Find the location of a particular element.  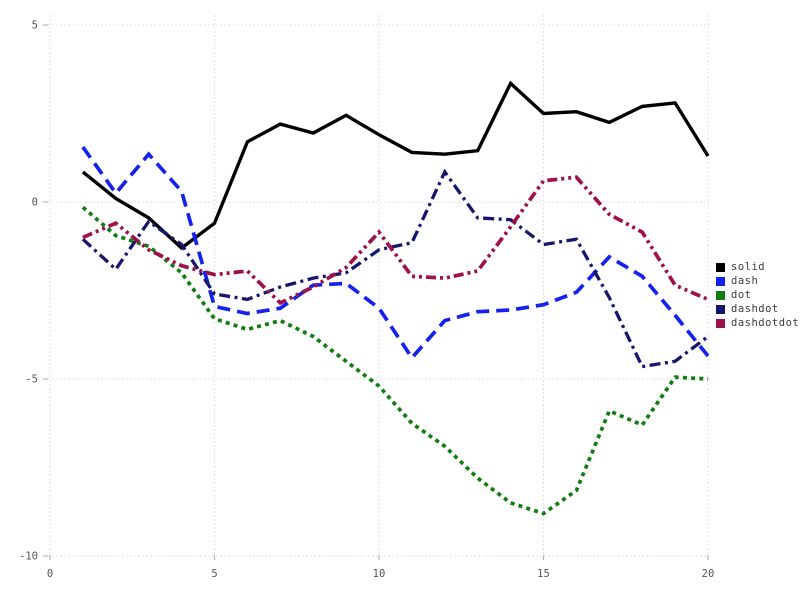

legend-entry-dot: dot is located at coordinates (757, 295).